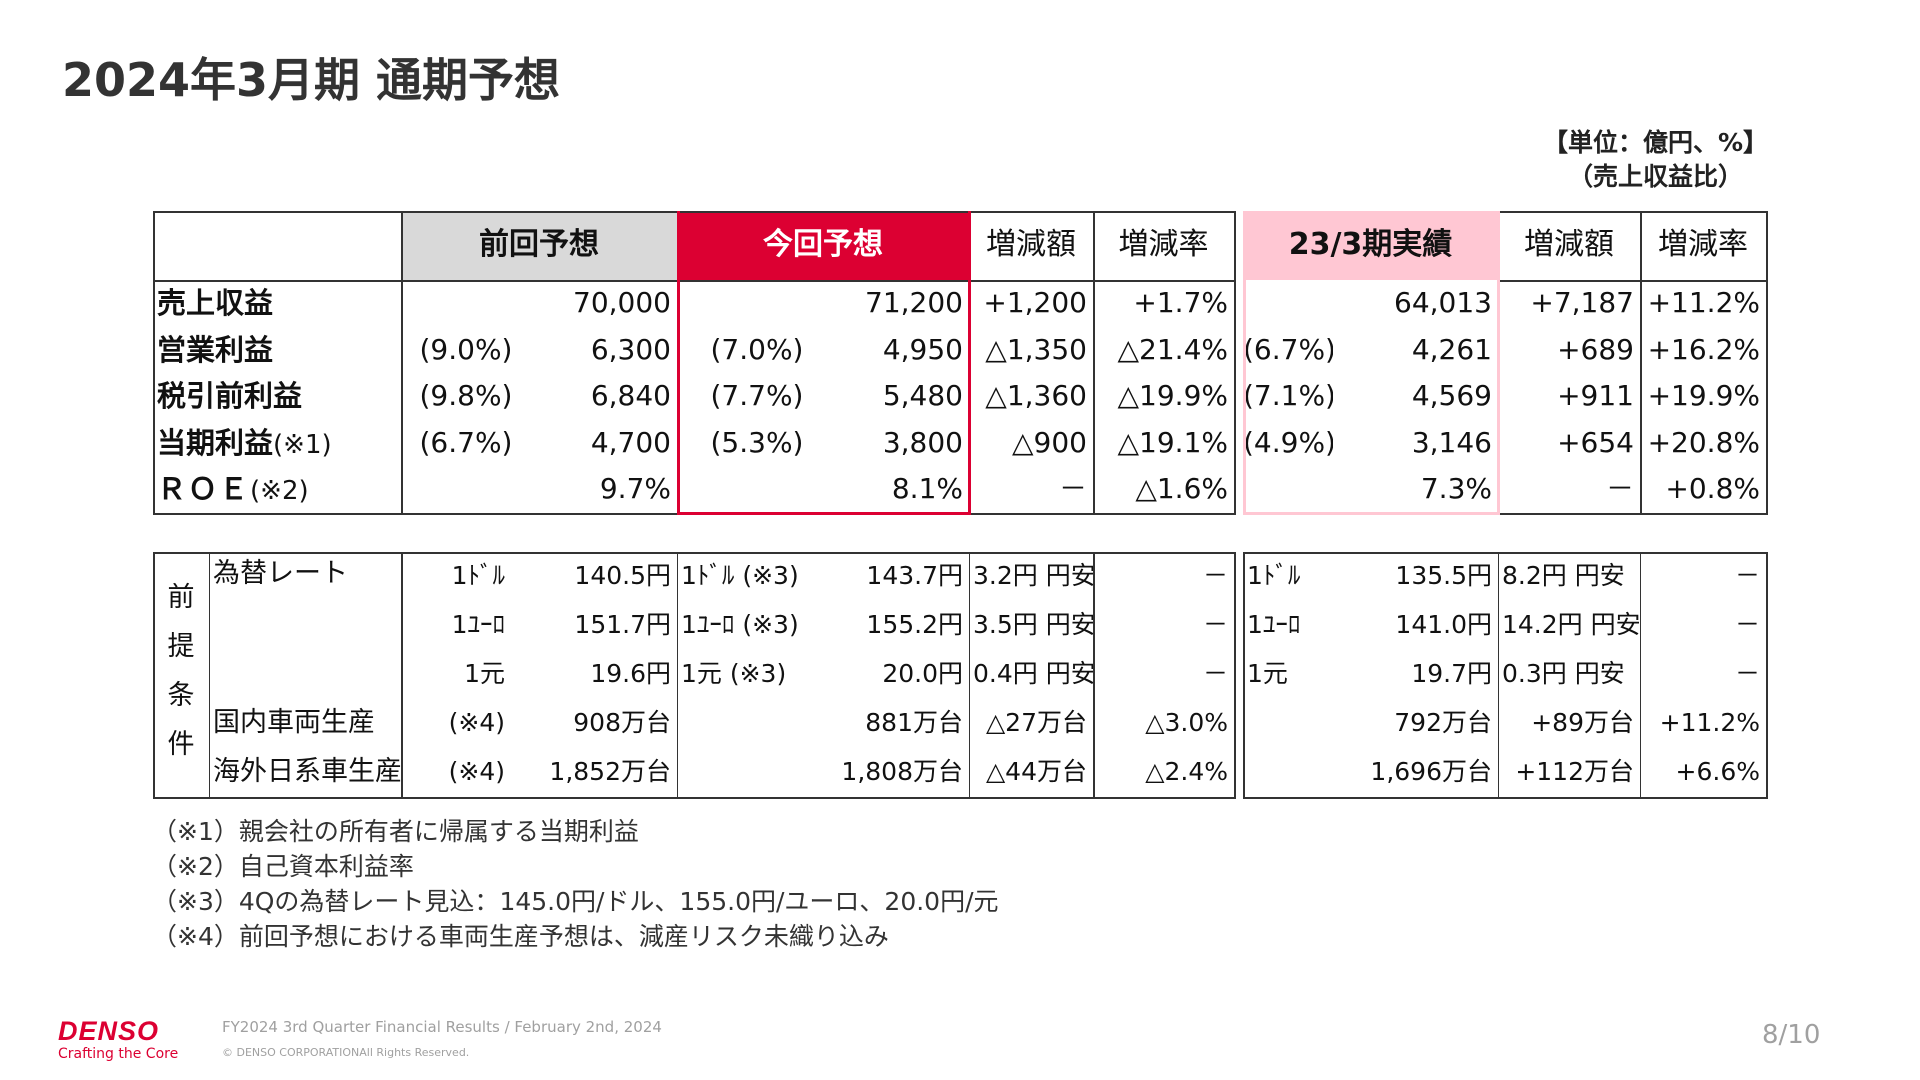  What do you see at coordinates (1274, 624) in the screenshot?
I see `cell-act-unit: 1ﾕｰﾛ` at bounding box center [1274, 624].